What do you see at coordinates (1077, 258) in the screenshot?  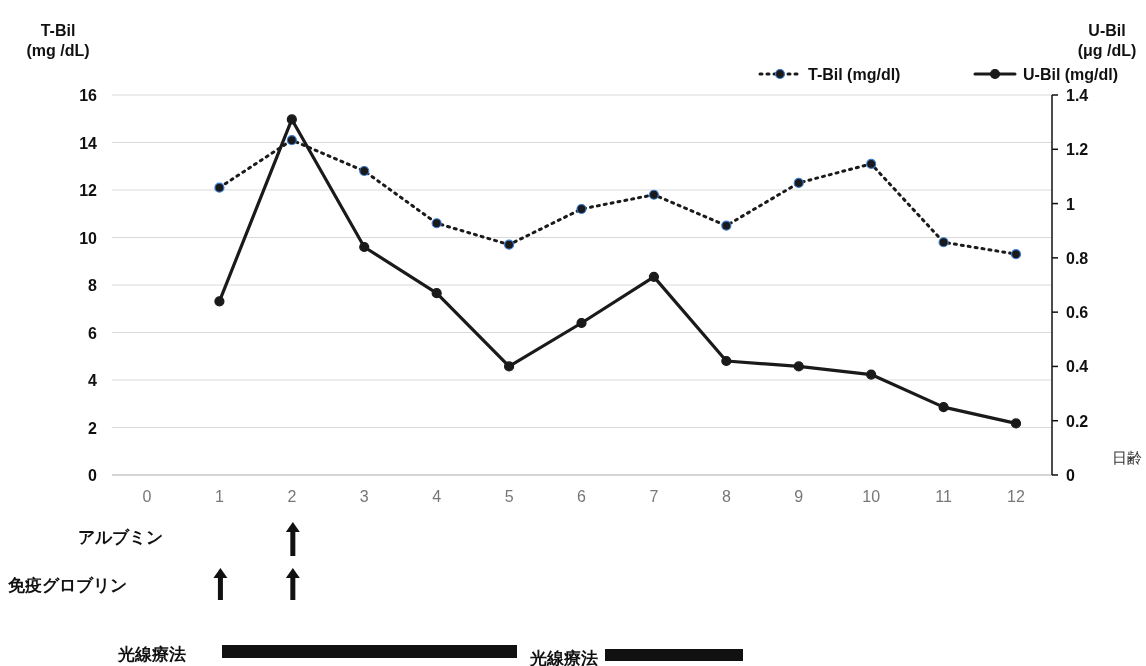 I see `y2-tick-label: 0.8` at bounding box center [1077, 258].